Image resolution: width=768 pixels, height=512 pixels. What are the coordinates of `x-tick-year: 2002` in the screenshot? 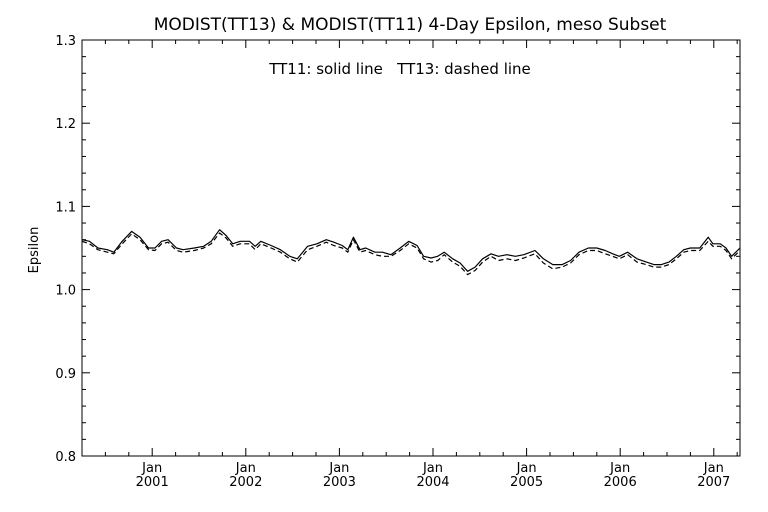 It's located at (245, 482).